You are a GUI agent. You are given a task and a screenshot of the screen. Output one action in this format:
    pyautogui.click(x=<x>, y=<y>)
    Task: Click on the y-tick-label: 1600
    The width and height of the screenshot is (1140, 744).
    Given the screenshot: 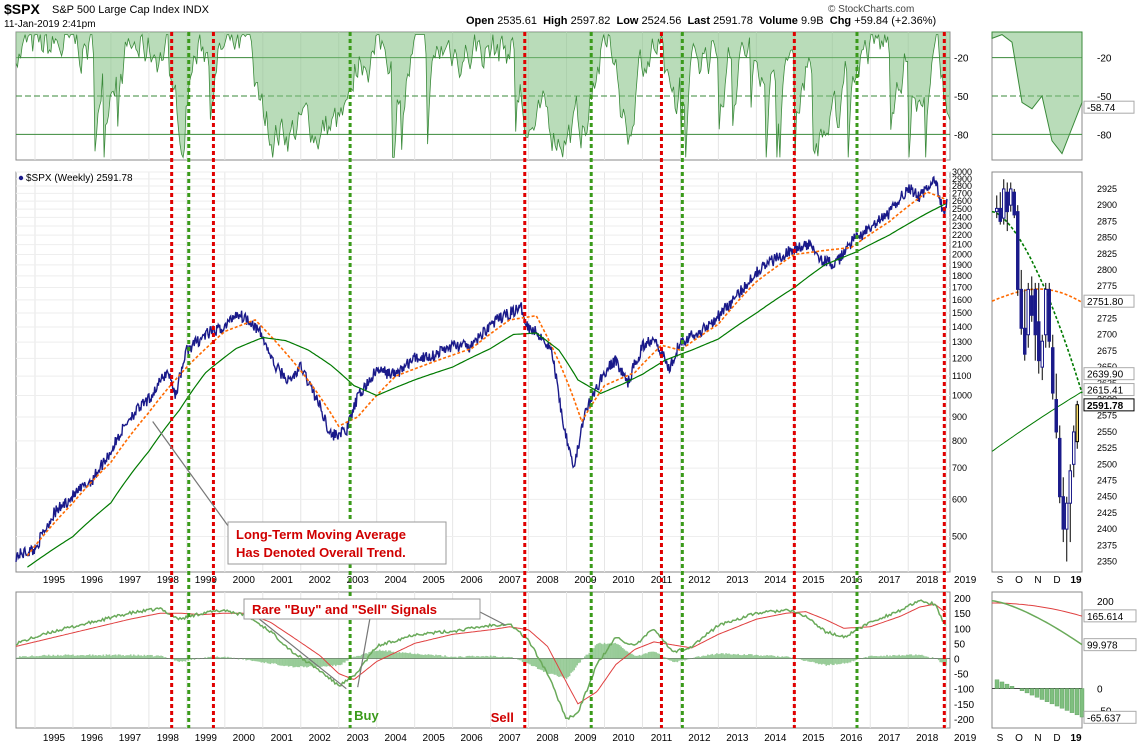 What is the action you would take?
    pyautogui.click(x=962, y=300)
    